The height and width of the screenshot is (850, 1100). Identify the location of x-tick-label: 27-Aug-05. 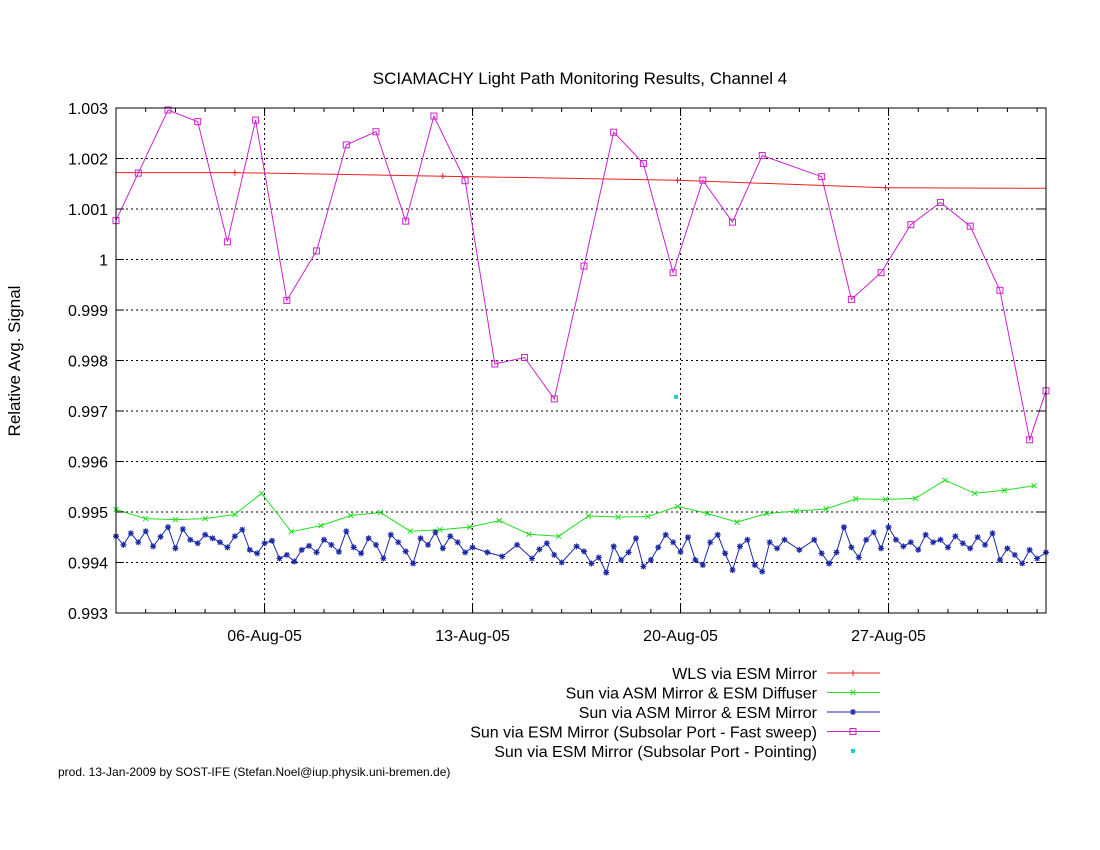
(888, 636).